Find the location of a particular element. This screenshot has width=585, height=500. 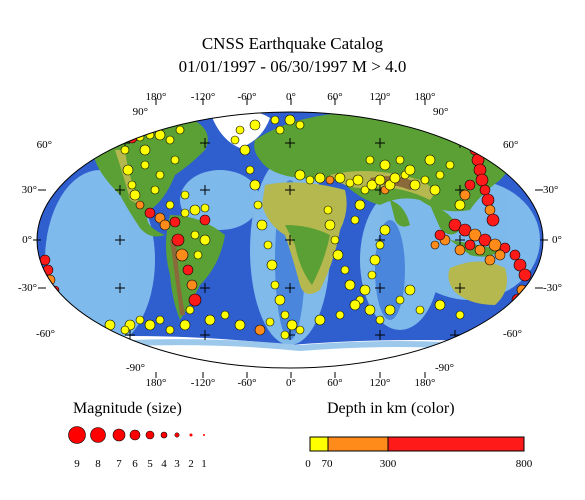

magnitude-label: 7 is located at coordinates (119, 464).